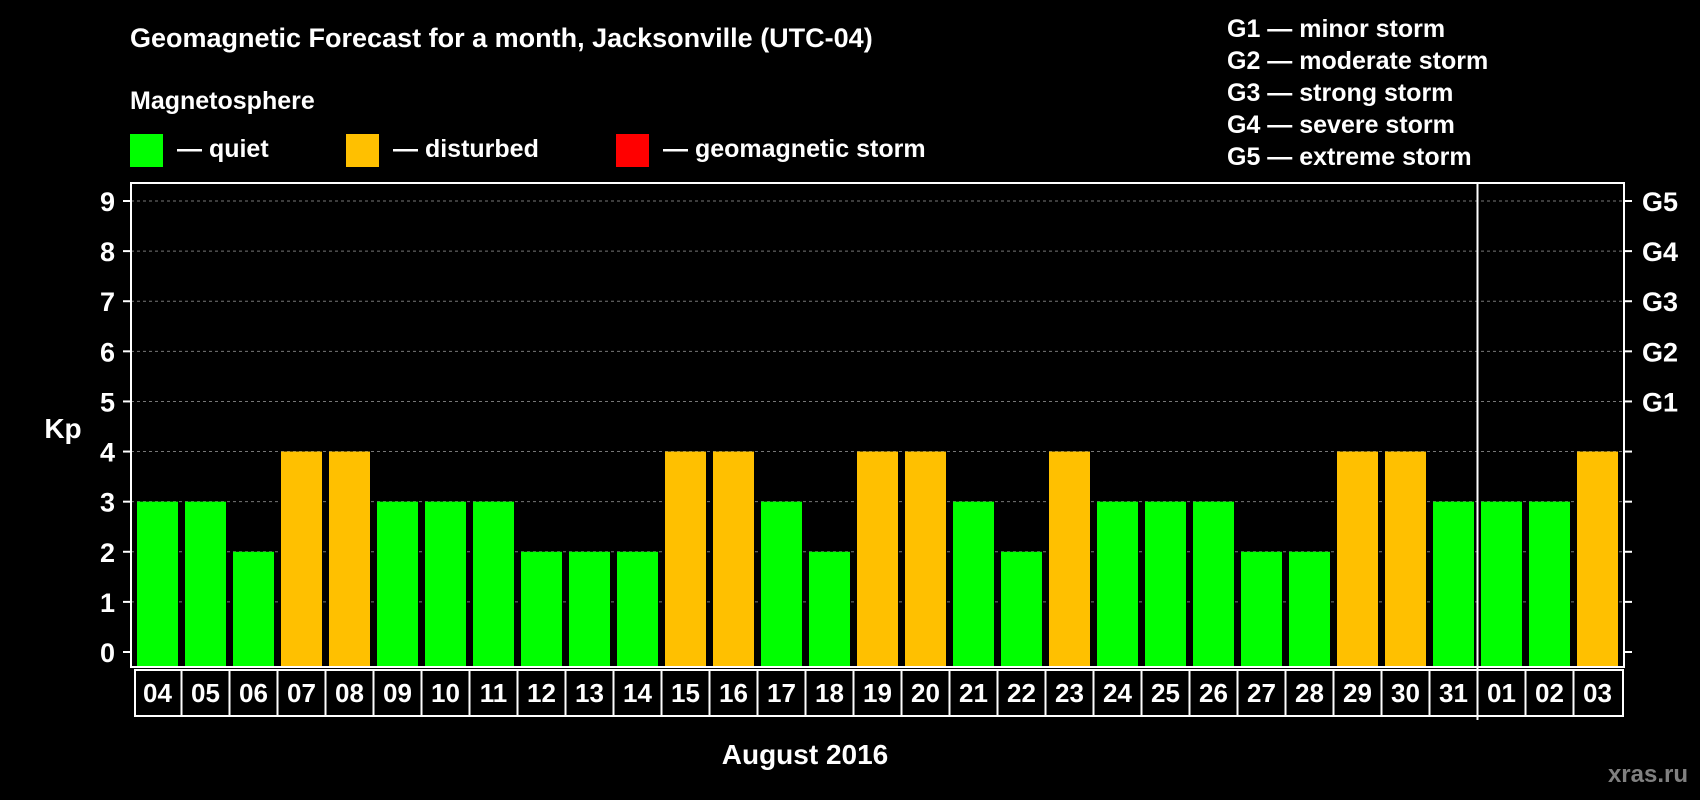  I want to click on x-tick-label-04: 04, so click(157, 693).